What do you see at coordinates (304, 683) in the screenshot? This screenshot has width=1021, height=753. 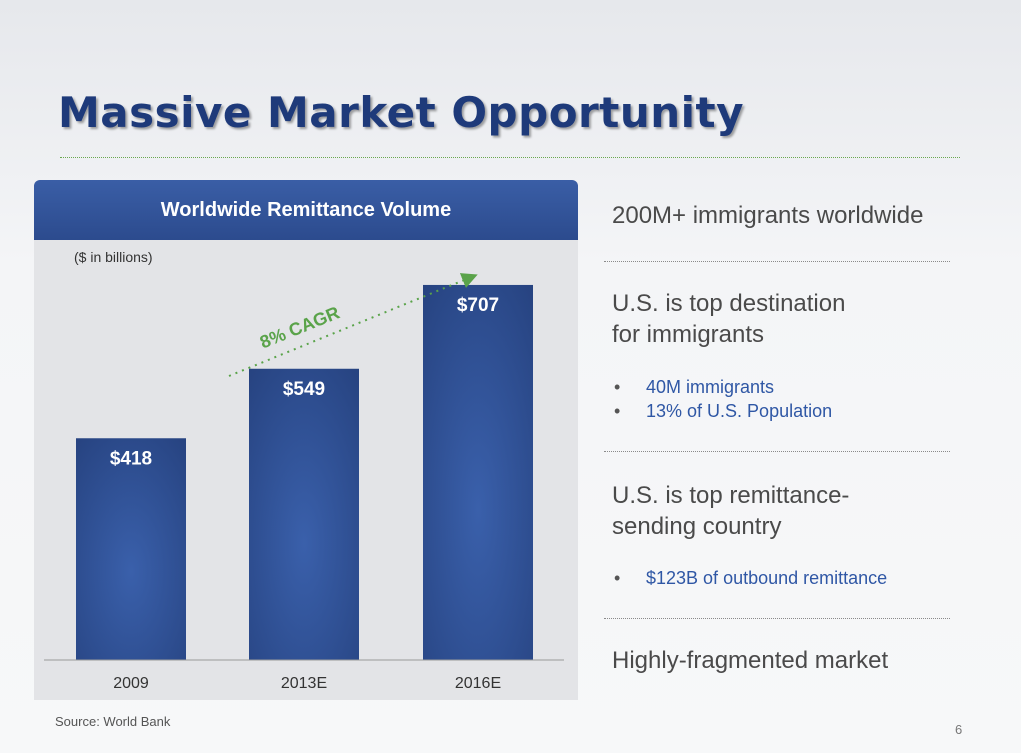 I see `x-tick-label-2013E: 2013E` at bounding box center [304, 683].